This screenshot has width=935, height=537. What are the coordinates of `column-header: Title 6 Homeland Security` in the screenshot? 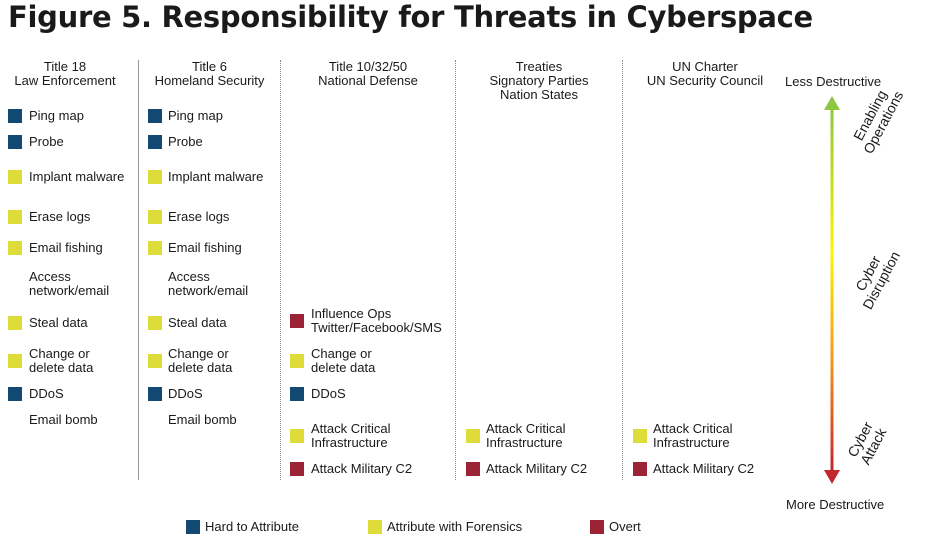 It's located at (209, 73).